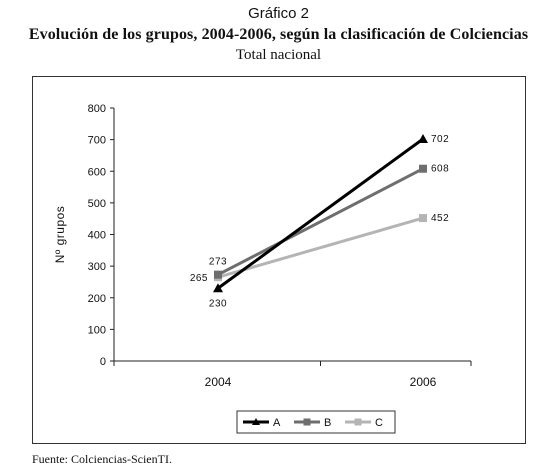  I want to click on legend-label-a: A, so click(277, 423).